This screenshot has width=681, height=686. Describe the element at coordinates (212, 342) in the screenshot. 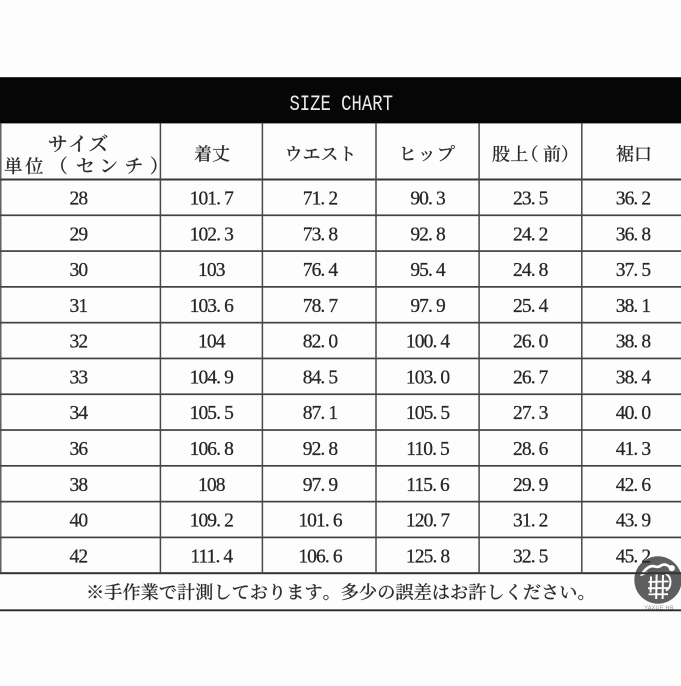

I see `svg-text: 104` at that location.